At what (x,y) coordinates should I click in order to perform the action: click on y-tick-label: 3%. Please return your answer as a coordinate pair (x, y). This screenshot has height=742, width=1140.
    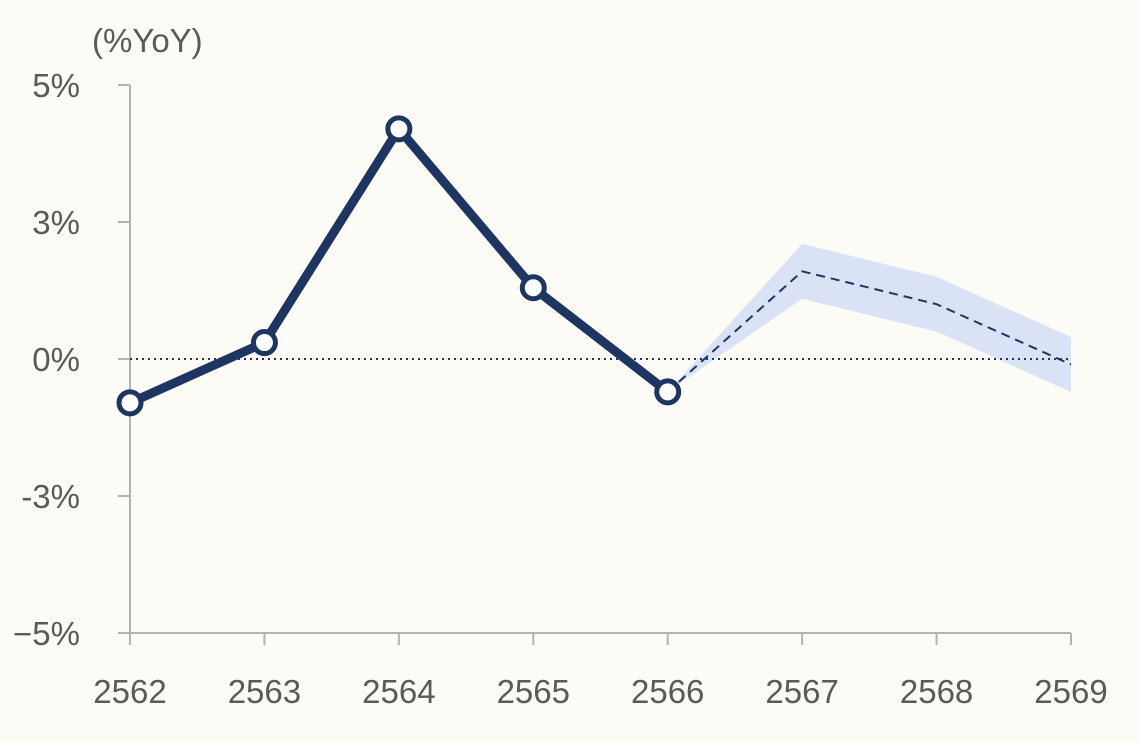
    Looking at the image, I should click on (56, 222).